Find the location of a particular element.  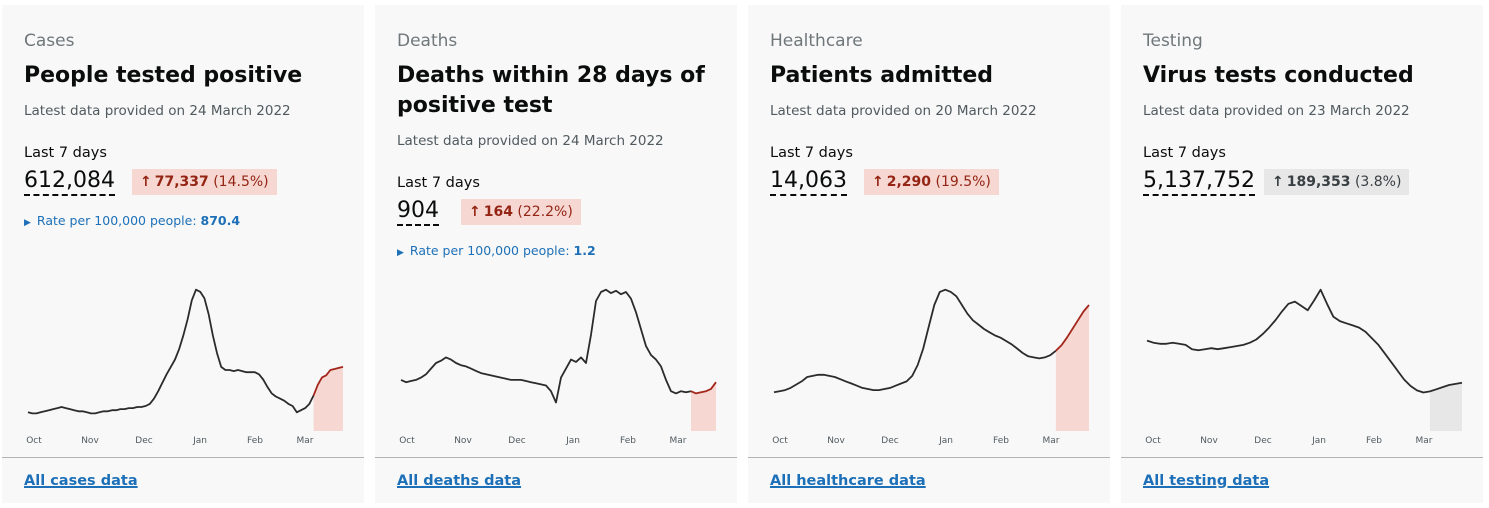

card-category: Testing is located at coordinates (1173, 41).